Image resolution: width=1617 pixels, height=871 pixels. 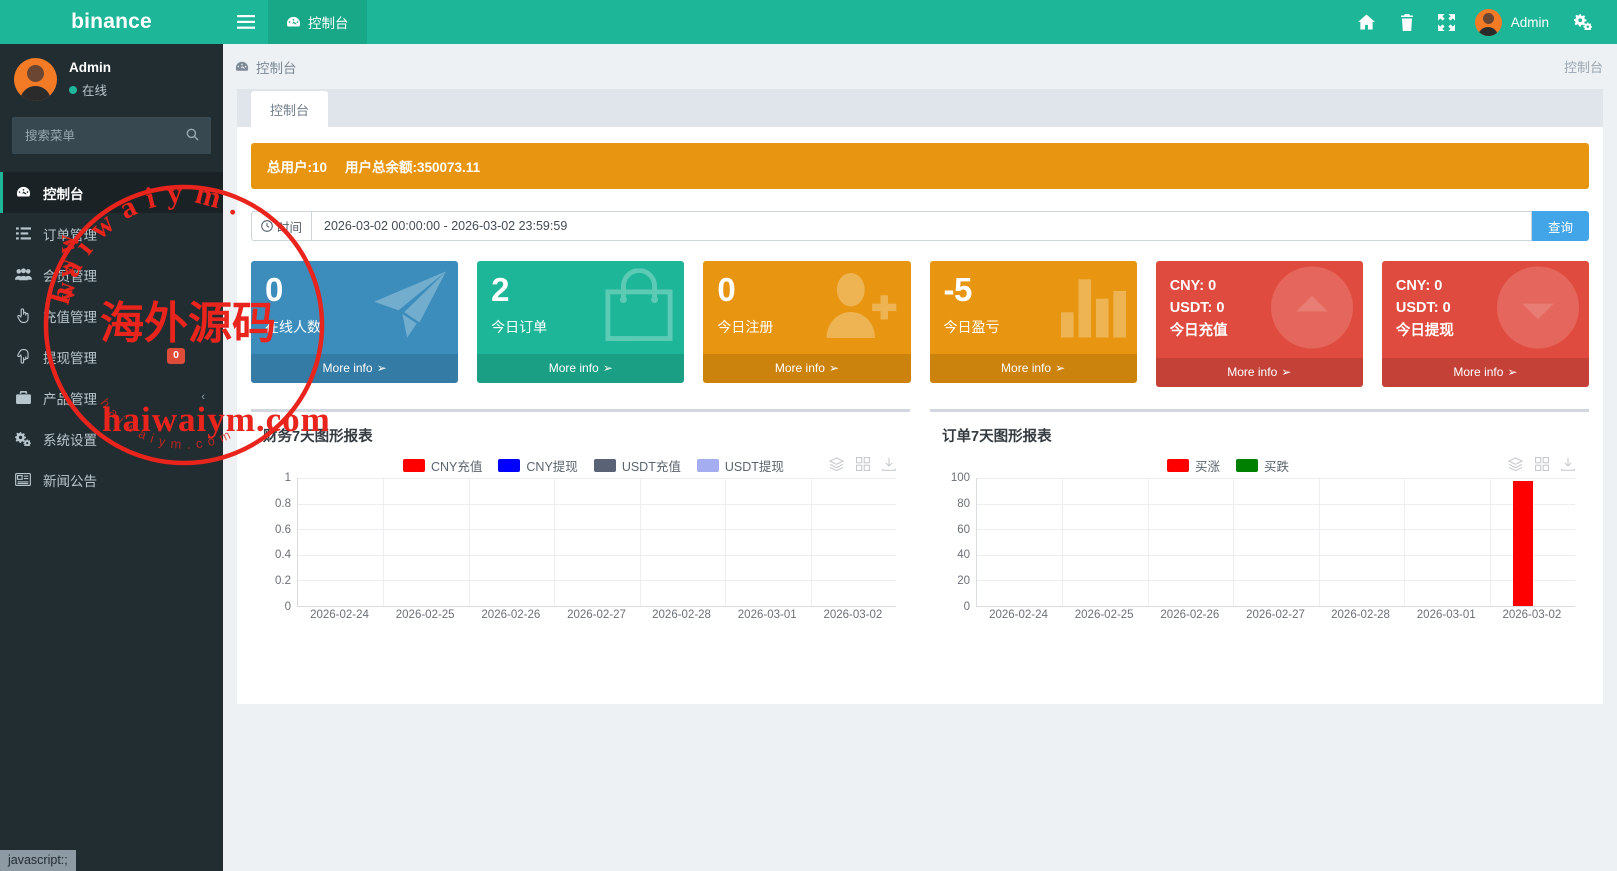 What do you see at coordinates (111, 192) in the screenshot?
I see `sidebar-item-dashboard: 控制台` at bounding box center [111, 192].